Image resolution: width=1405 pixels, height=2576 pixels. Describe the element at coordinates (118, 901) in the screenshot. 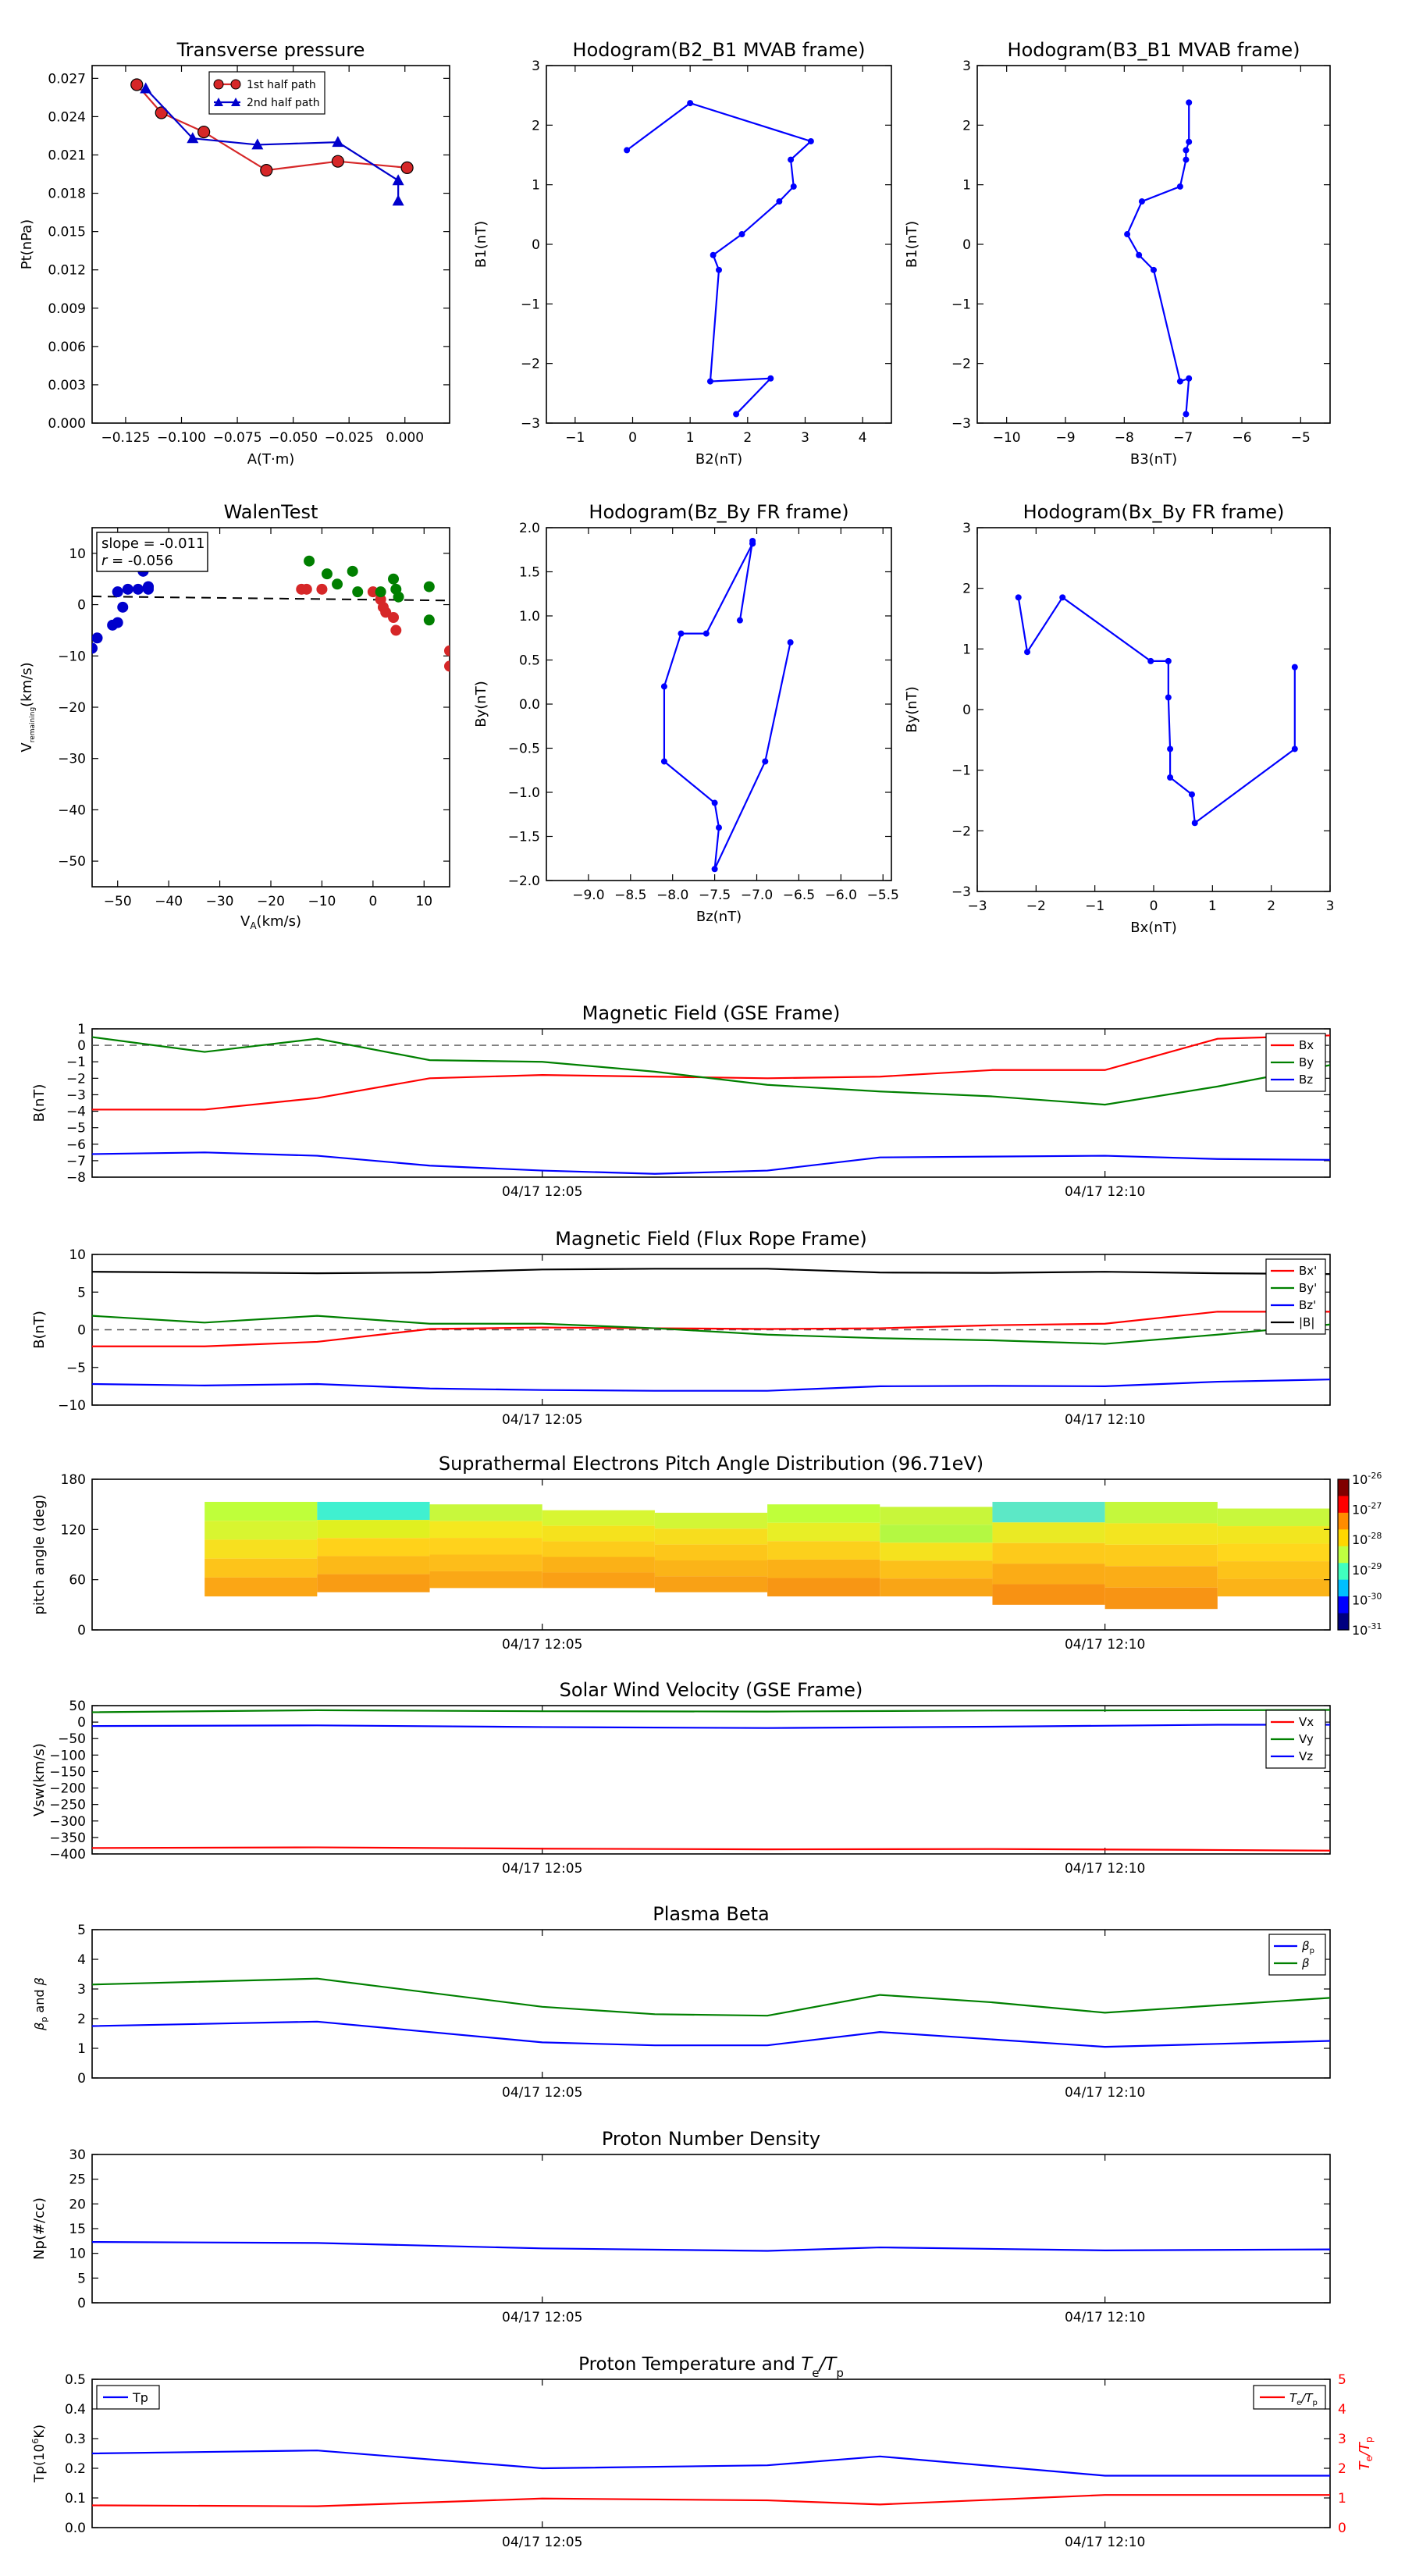

I see `x-tick-label: −50` at that location.